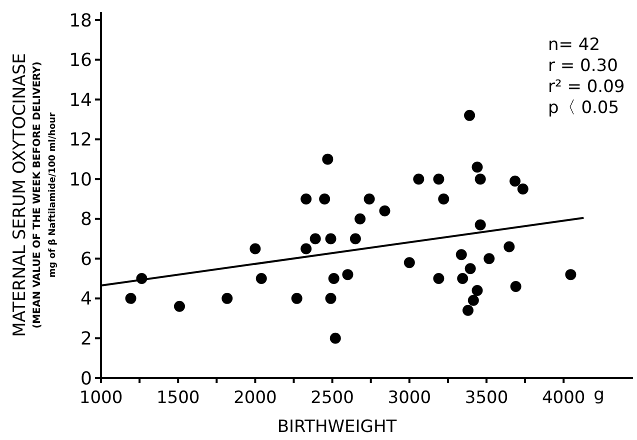 The image size is (637, 440). I want to click on y-tick-label: 6, so click(86, 259).